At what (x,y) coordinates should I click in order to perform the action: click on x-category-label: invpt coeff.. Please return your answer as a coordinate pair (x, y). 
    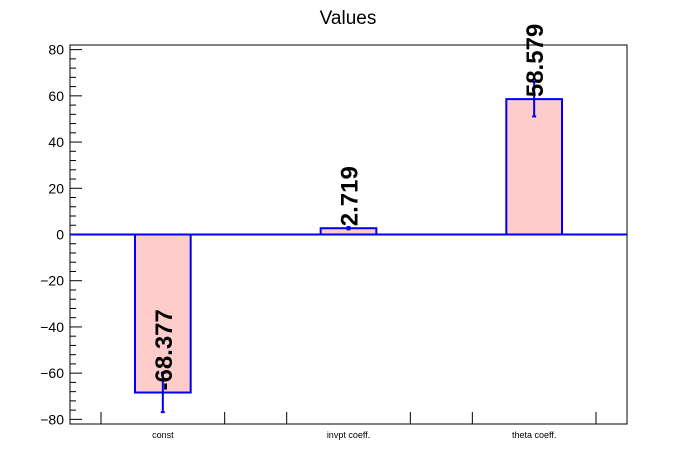
    Looking at the image, I should click on (348, 435).